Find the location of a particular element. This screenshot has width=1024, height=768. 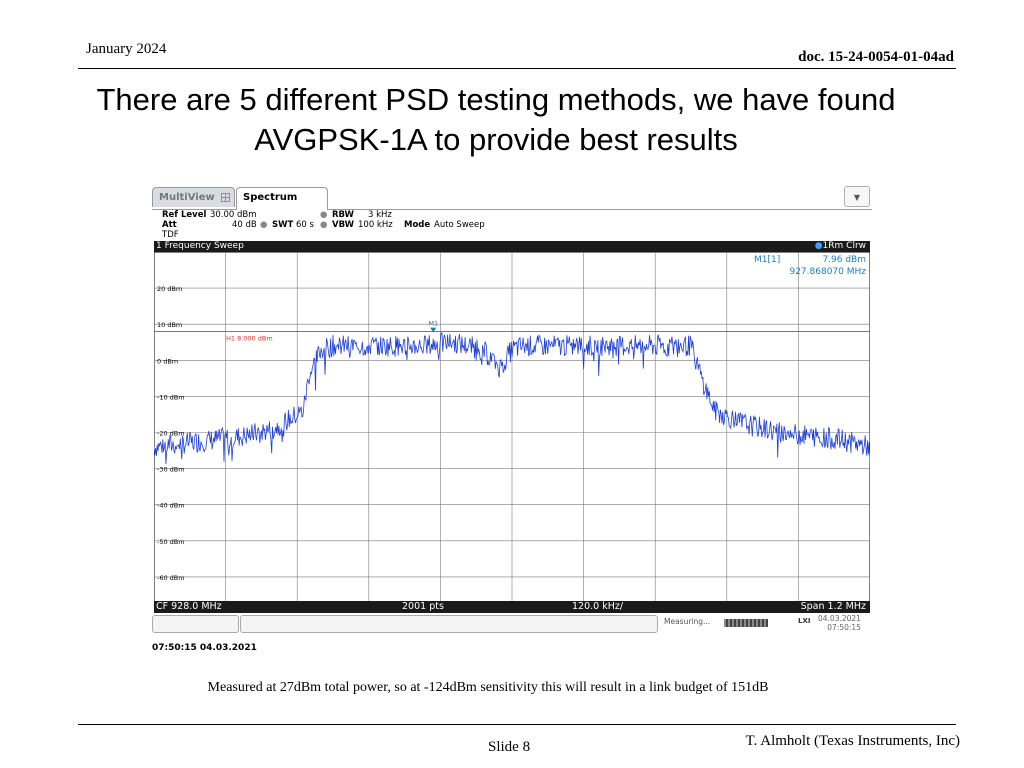

tdf-label: TDF is located at coordinates (170, 235).